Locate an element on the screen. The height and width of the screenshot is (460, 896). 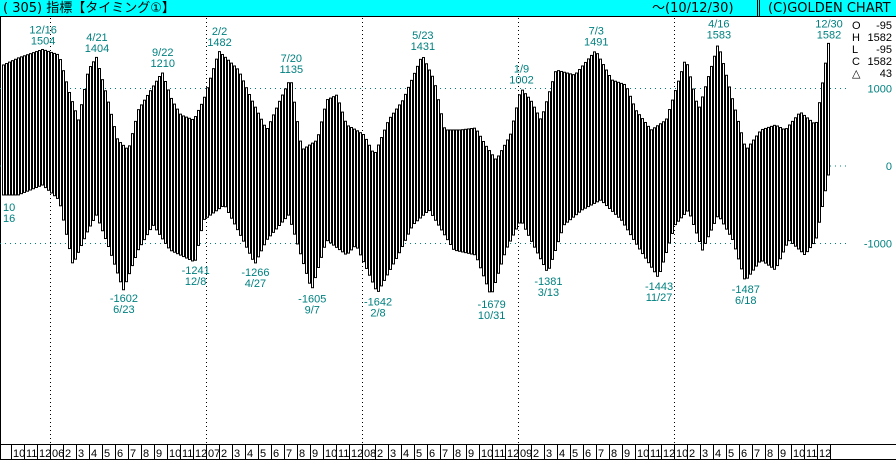
x-month-label: 8 is located at coordinates (770, 454).